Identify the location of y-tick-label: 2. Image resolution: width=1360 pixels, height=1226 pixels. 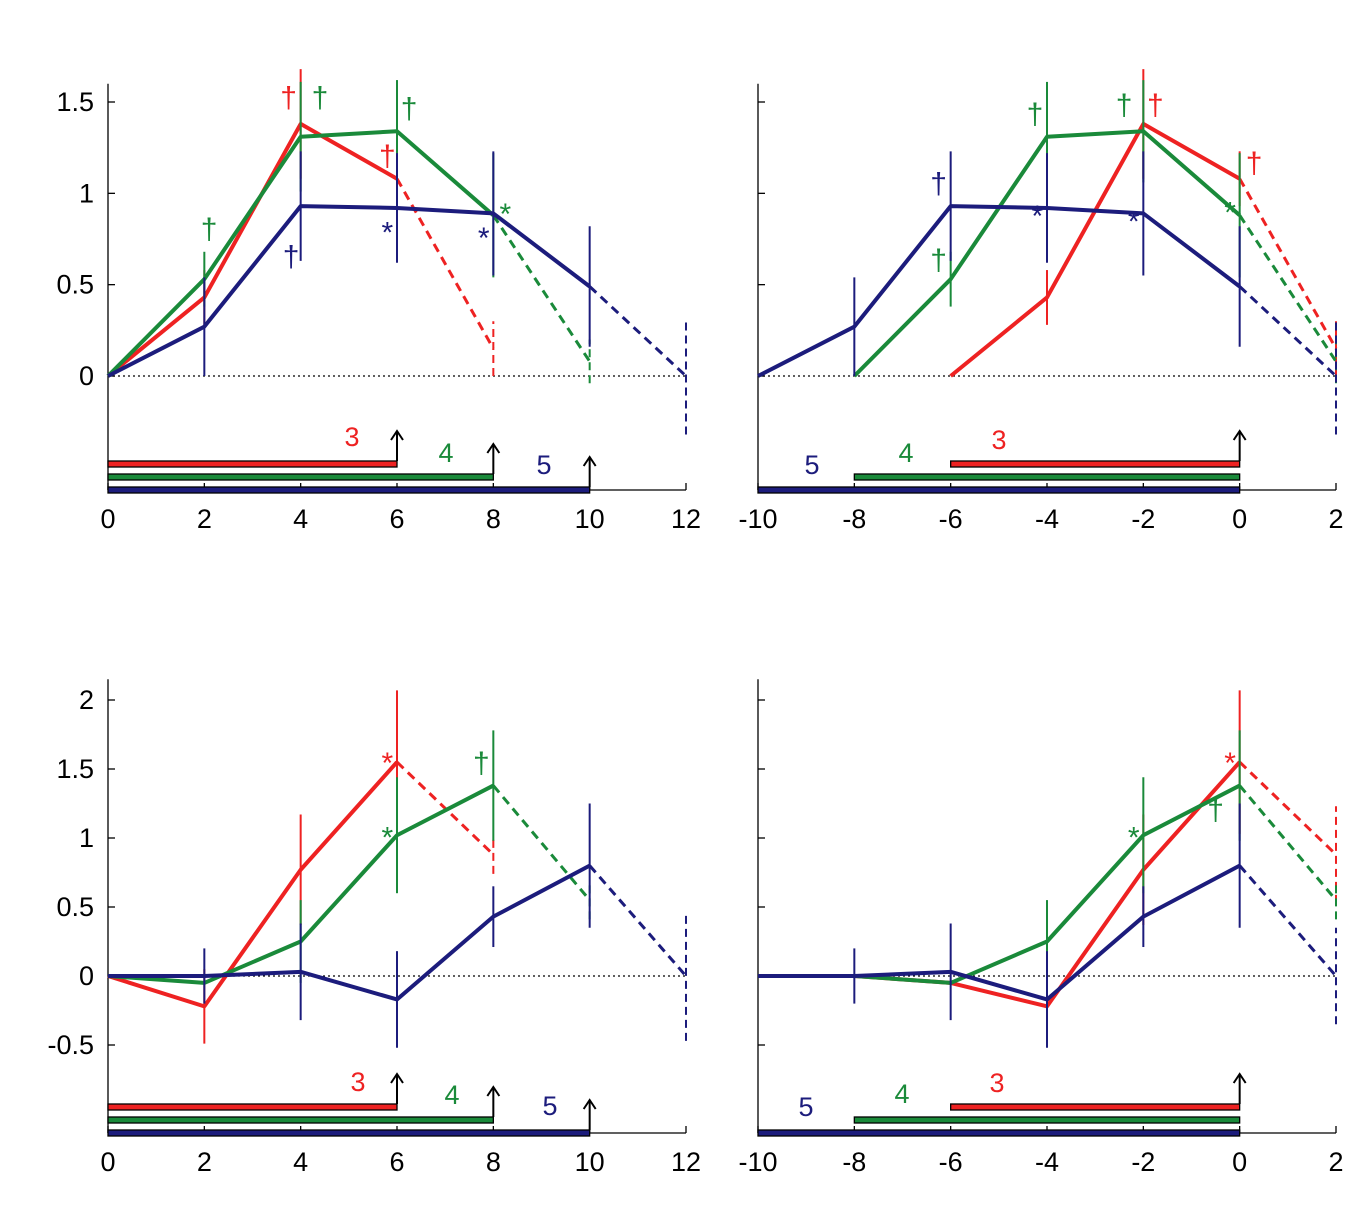
(86, 700).